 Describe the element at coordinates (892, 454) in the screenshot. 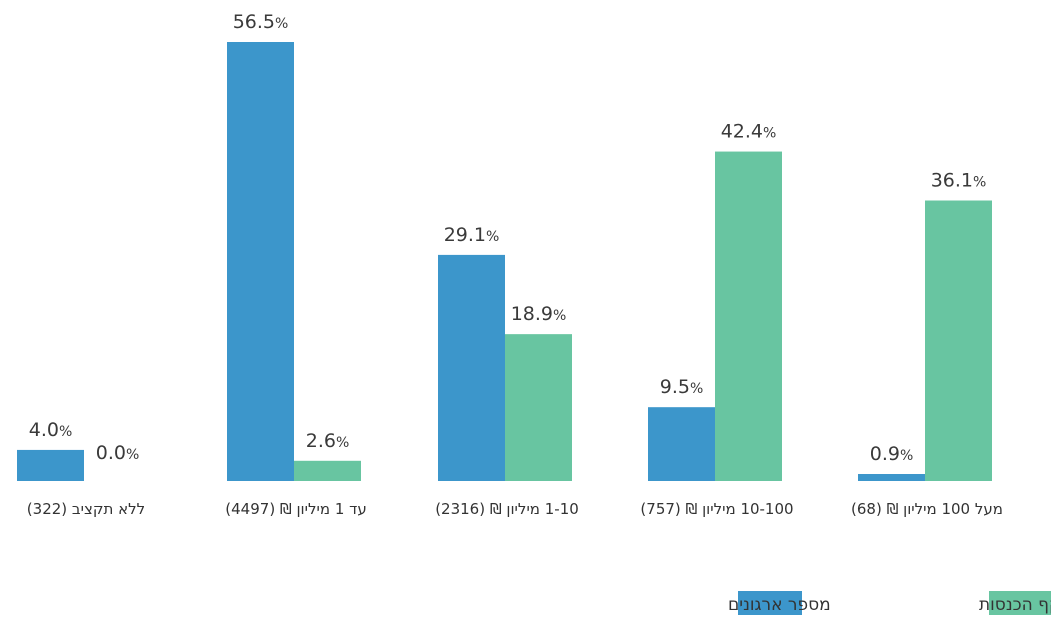

I see `value-label-orgs-4: 0.9%` at that location.